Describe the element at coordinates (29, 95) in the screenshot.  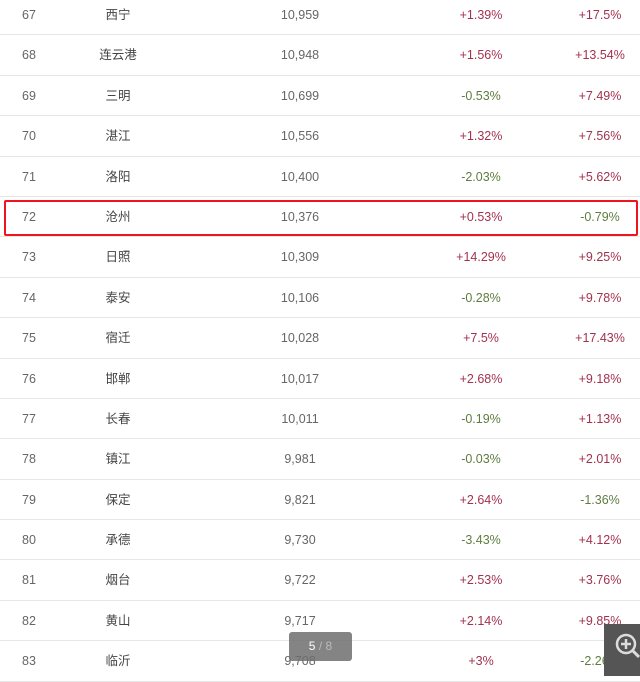
I see `rank-cell: 69` at that location.